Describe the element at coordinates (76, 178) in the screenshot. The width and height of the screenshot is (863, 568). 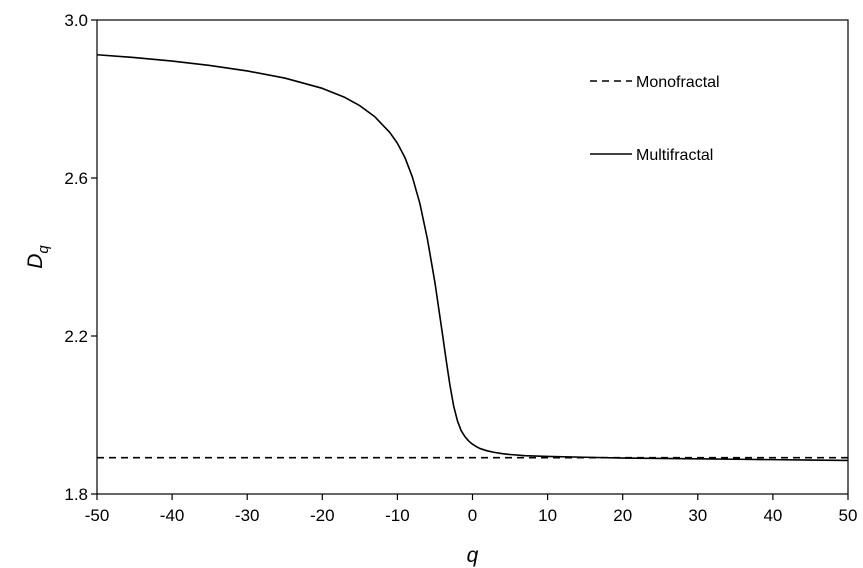
I see `y-tick-label: 2.6` at that location.